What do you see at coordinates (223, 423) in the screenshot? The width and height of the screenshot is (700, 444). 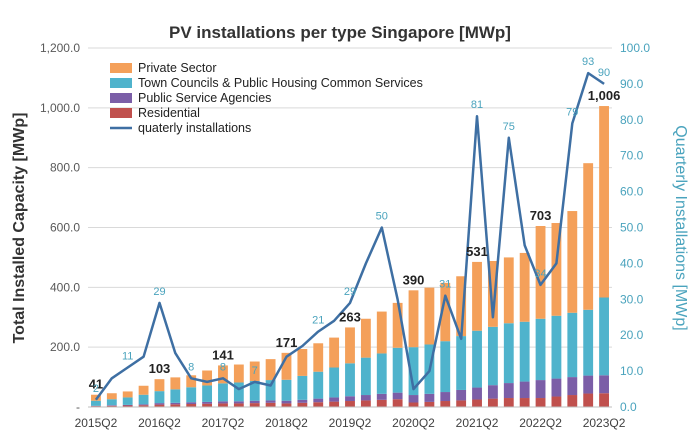 I see `x-tick-label: 2017Q2` at bounding box center [223, 423].